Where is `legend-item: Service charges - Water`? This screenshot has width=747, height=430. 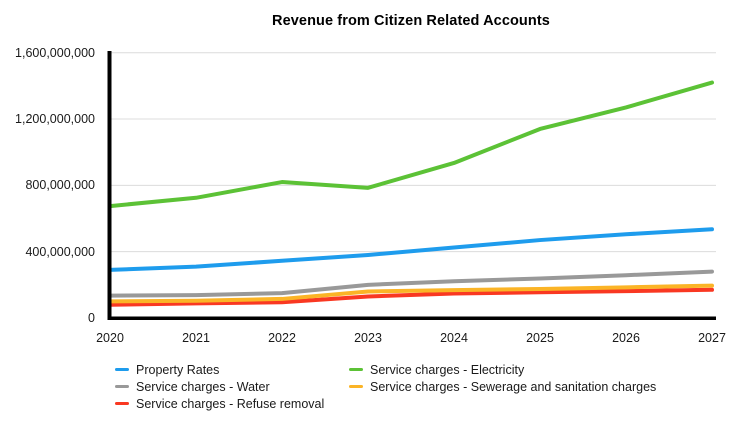
legend-item: Service charges - Water is located at coordinates (219, 386).